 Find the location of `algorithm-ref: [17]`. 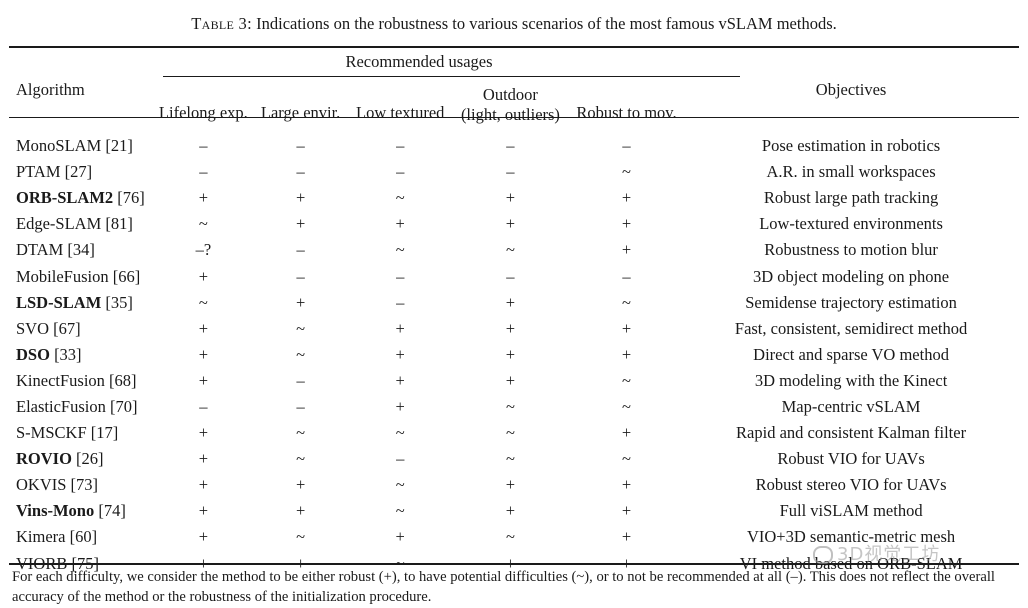

algorithm-ref: [17] is located at coordinates (102, 433).